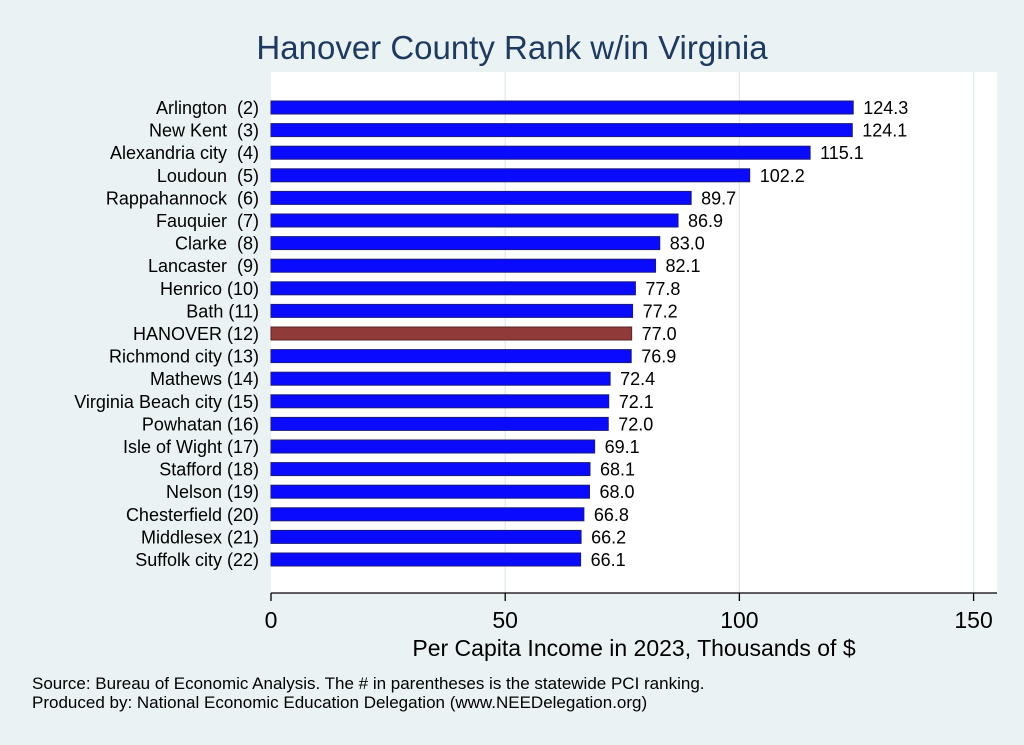 Image resolution: width=1024 pixels, height=745 pixels. What do you see at coordinates (885, 108) in the screenshot?
I see `value-label-0: 124.3` at bounding box center [885, 108].